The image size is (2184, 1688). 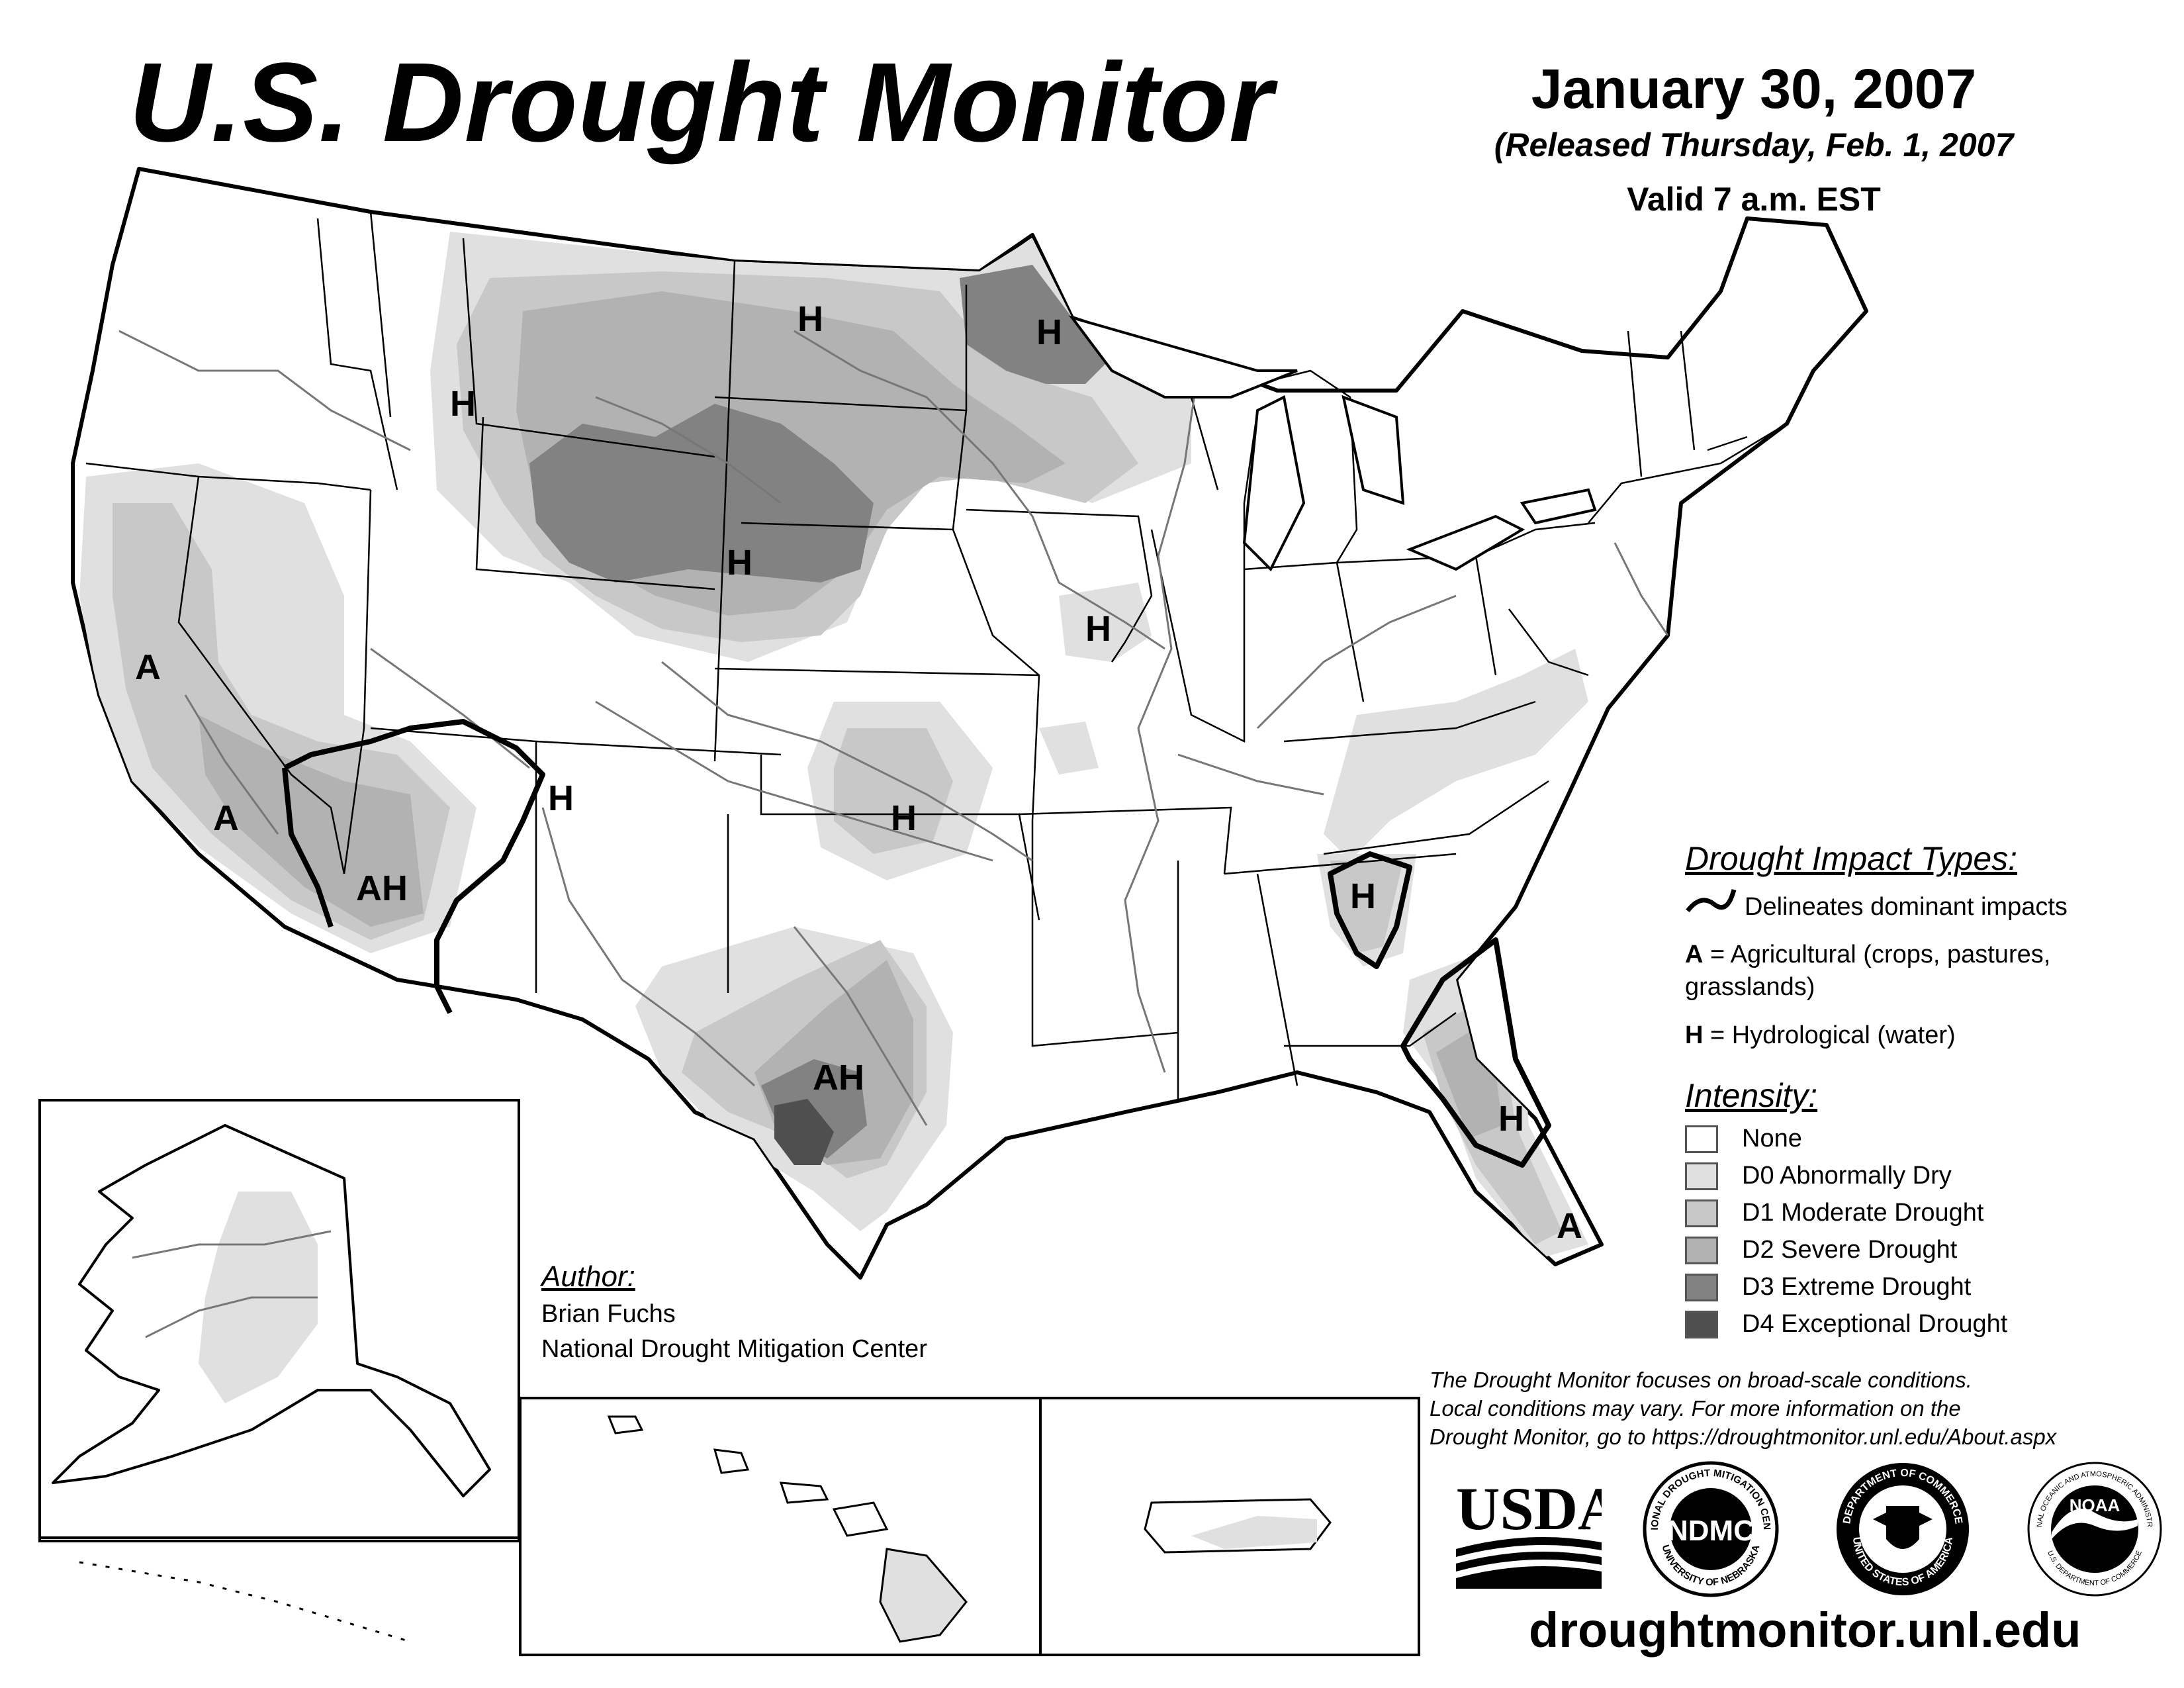 I want to click on intensity-item-none: None, so click(x=1743, y=1139).